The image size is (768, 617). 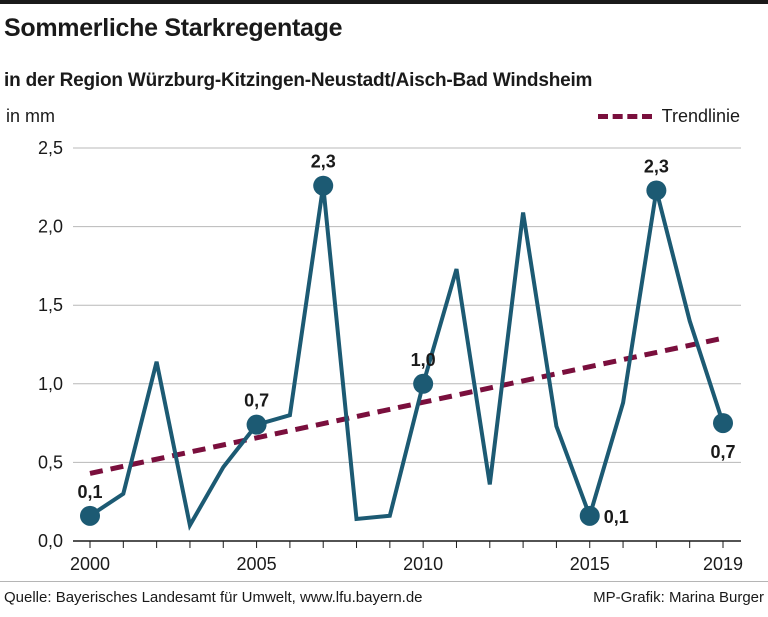 I want to click on x-tick-label: 2019, so click(x=723, y=564).